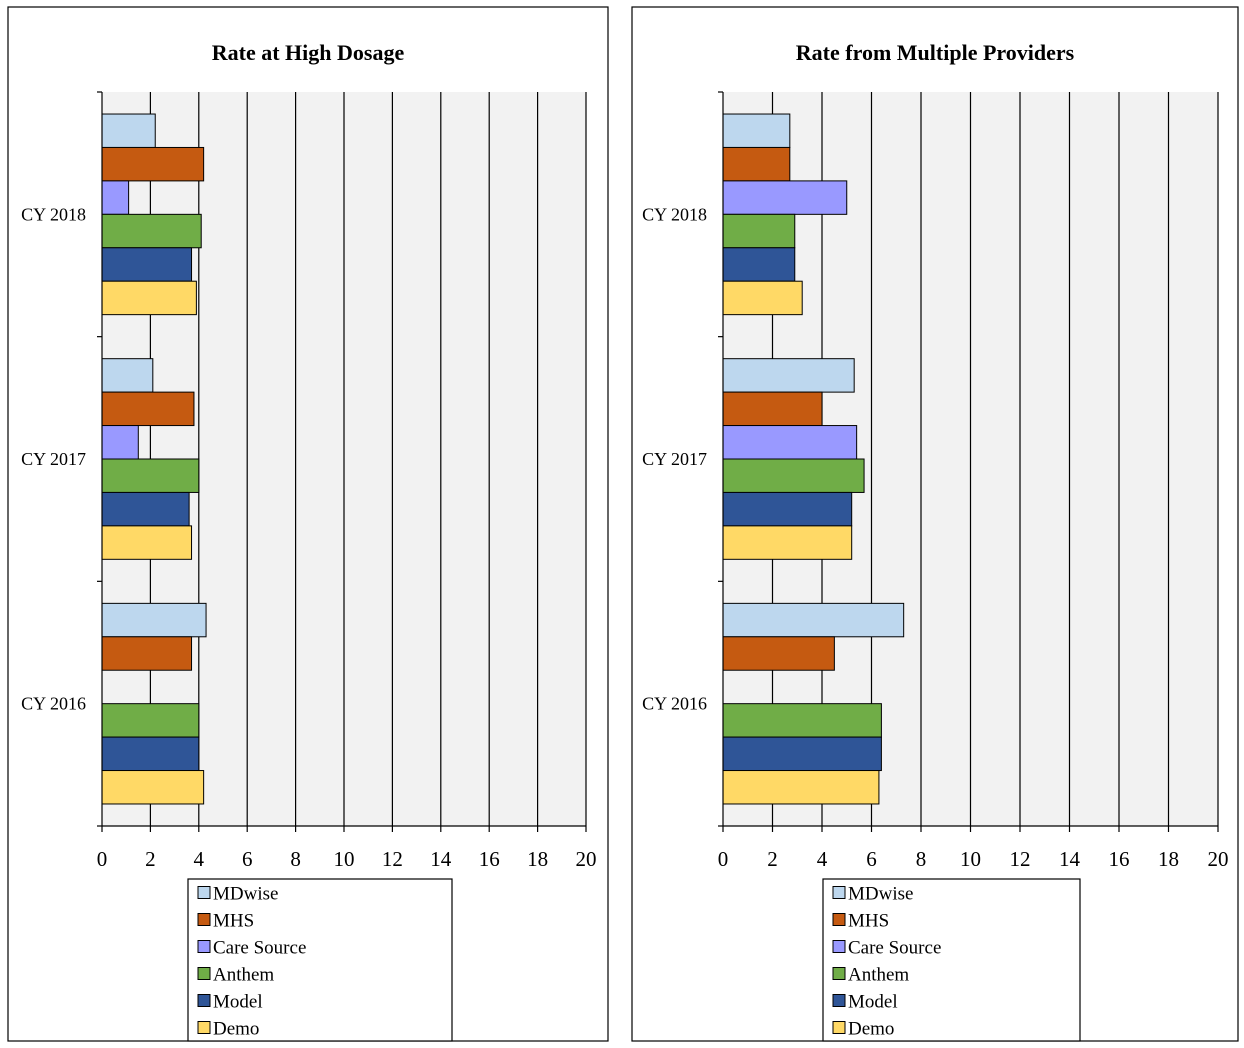  What do you see at coordinates (308, 52) in the screenshot?
I see `chart-title: Rate at High Dosage` at bounding box center [308, 52].